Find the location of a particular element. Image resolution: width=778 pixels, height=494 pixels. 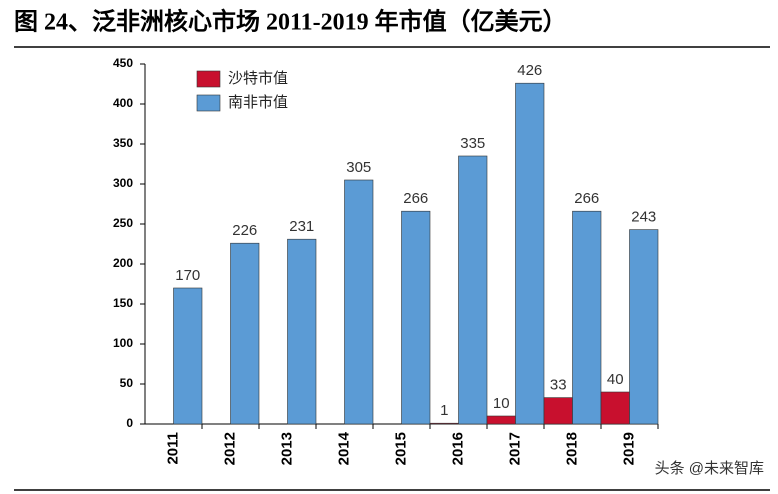

y-tick-label: 400 is located at coordinates (123, 103).